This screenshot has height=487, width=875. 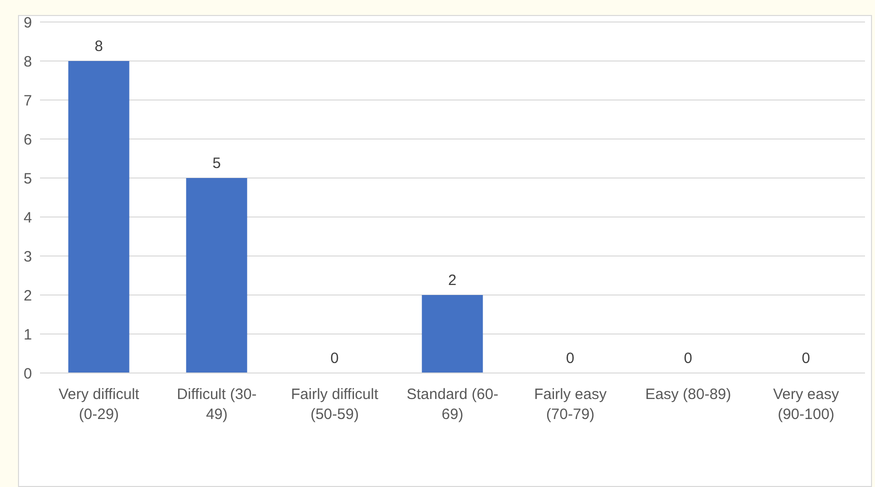 What do you see at coordinates (452, 404) in the screenshot?
I see `x-tick-label: Standard (60-69)` at bounding box center [452, 404].